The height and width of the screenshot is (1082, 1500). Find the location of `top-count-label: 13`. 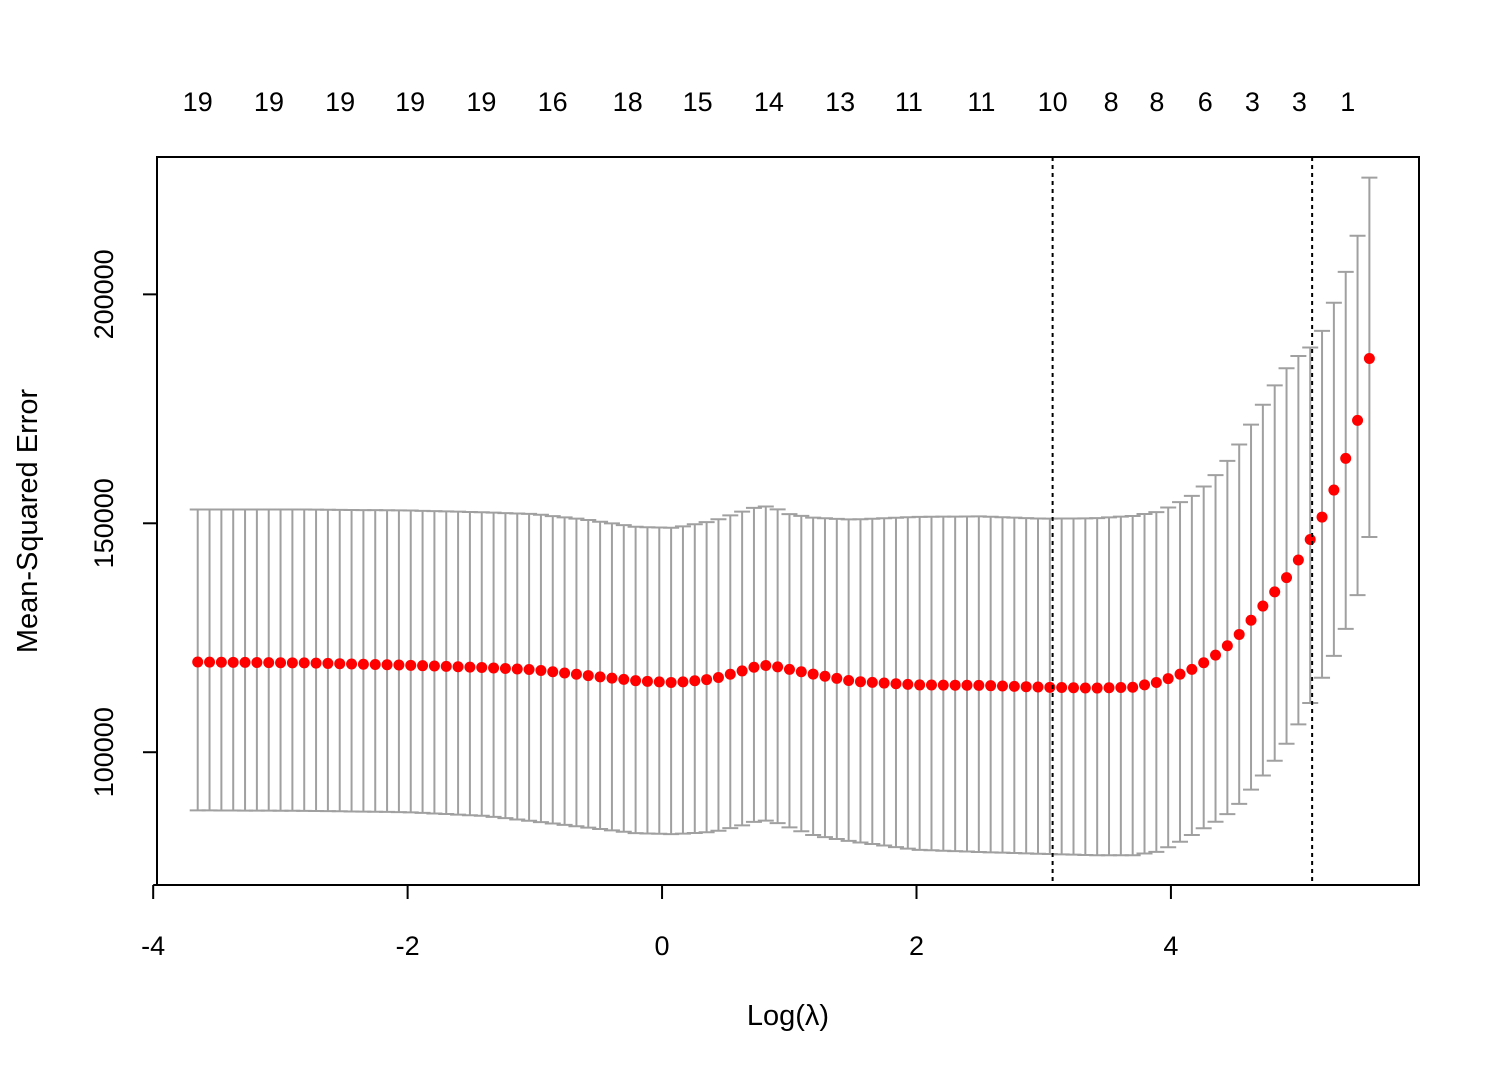

top-count-label: 13 is located at coordinates (840, 102).